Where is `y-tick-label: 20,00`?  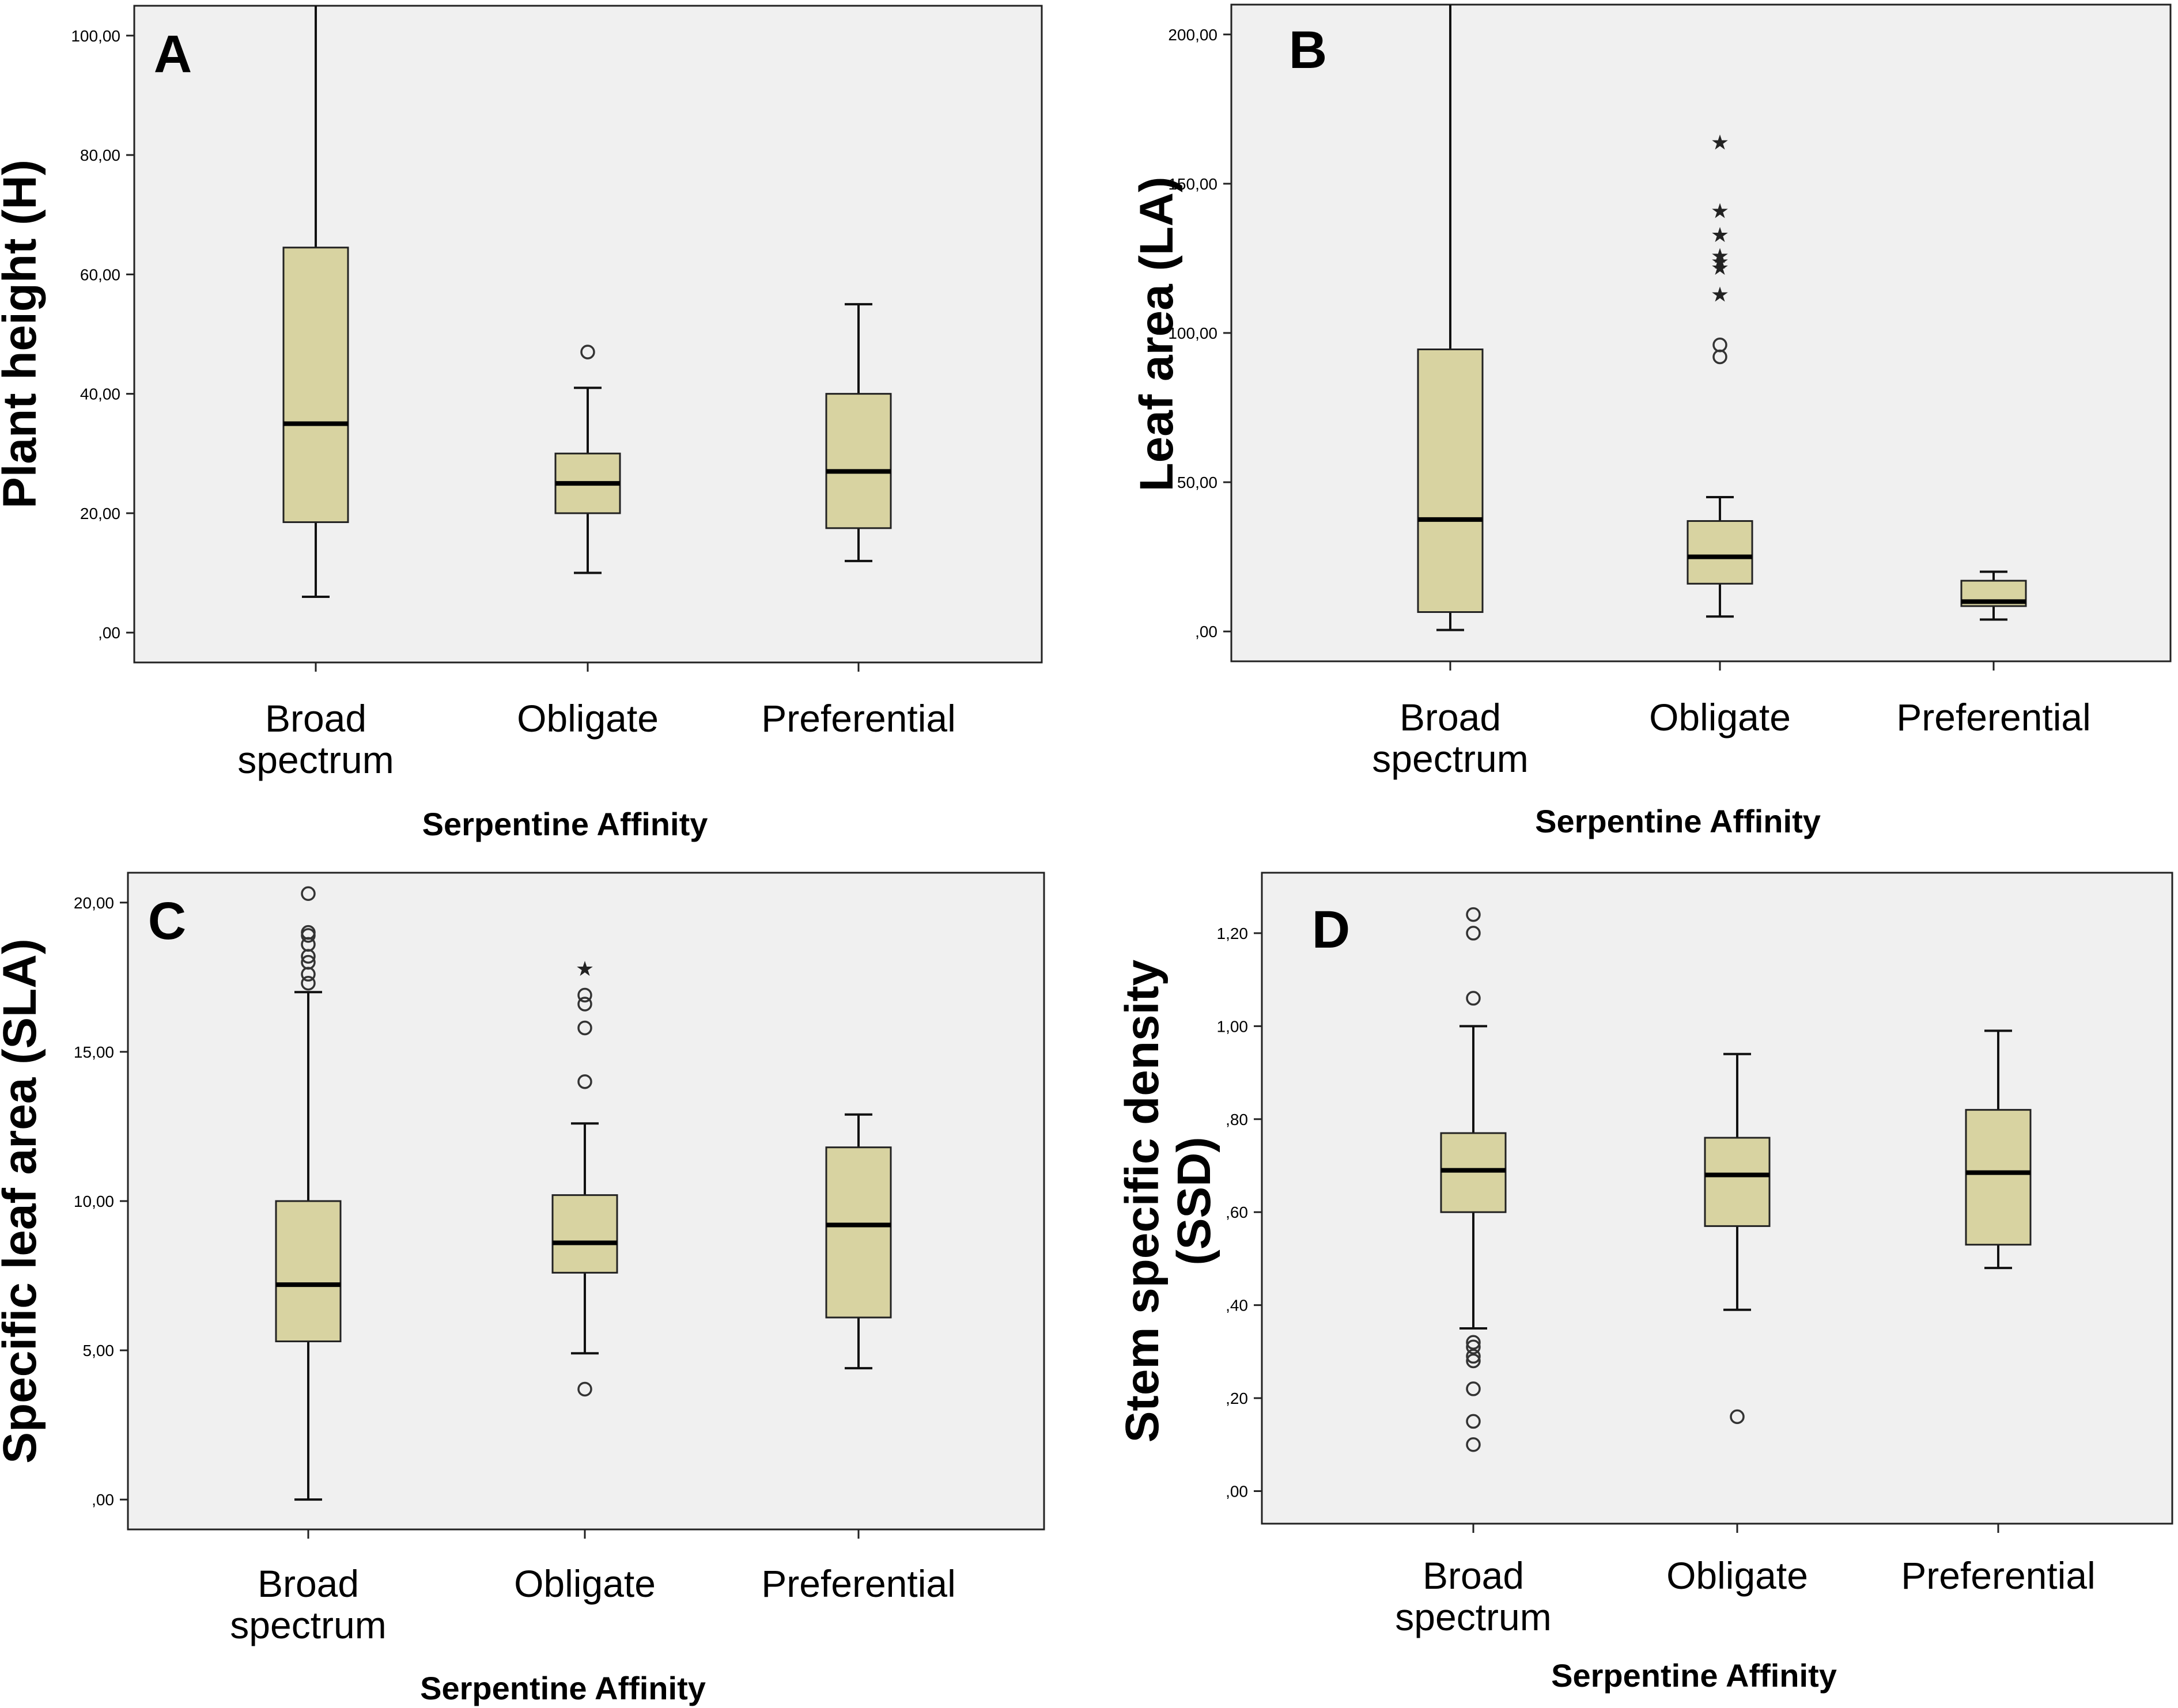
y-tick-label: 20,00 is located at coordinates (94, 903).